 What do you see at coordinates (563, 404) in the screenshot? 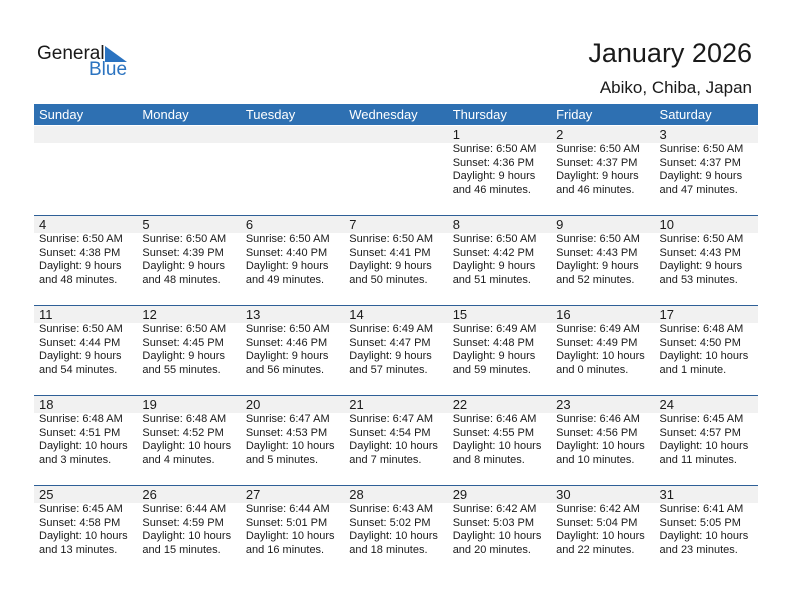
I see `day-number: 23` at bounding box center [563, 404].